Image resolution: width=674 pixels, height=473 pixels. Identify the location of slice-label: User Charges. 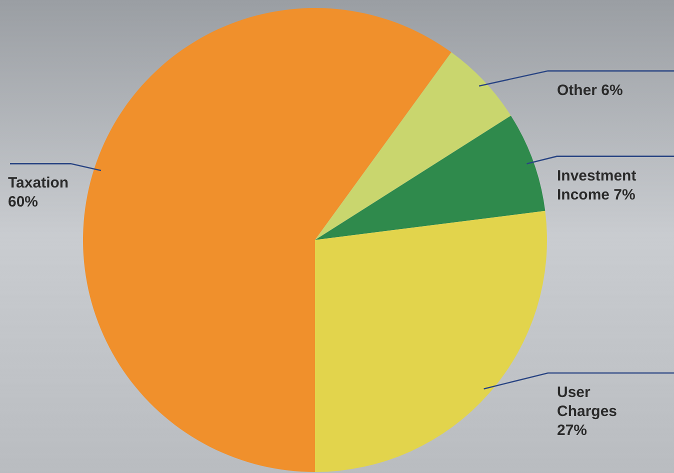
(587, 402).